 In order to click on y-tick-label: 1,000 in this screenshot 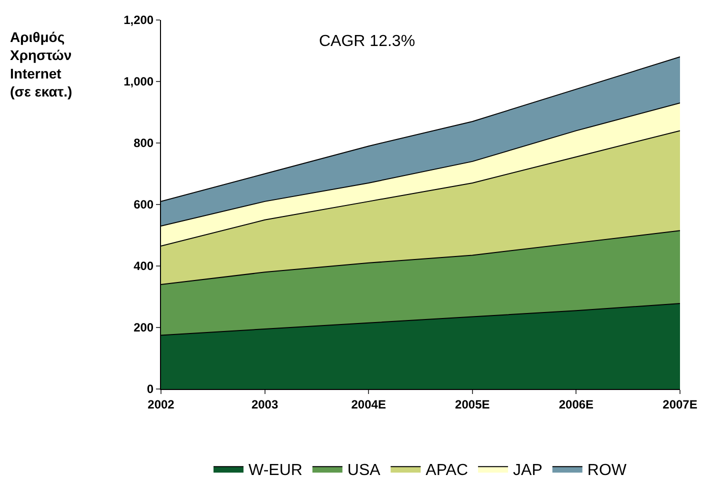, I will do `click(139, 81)`.